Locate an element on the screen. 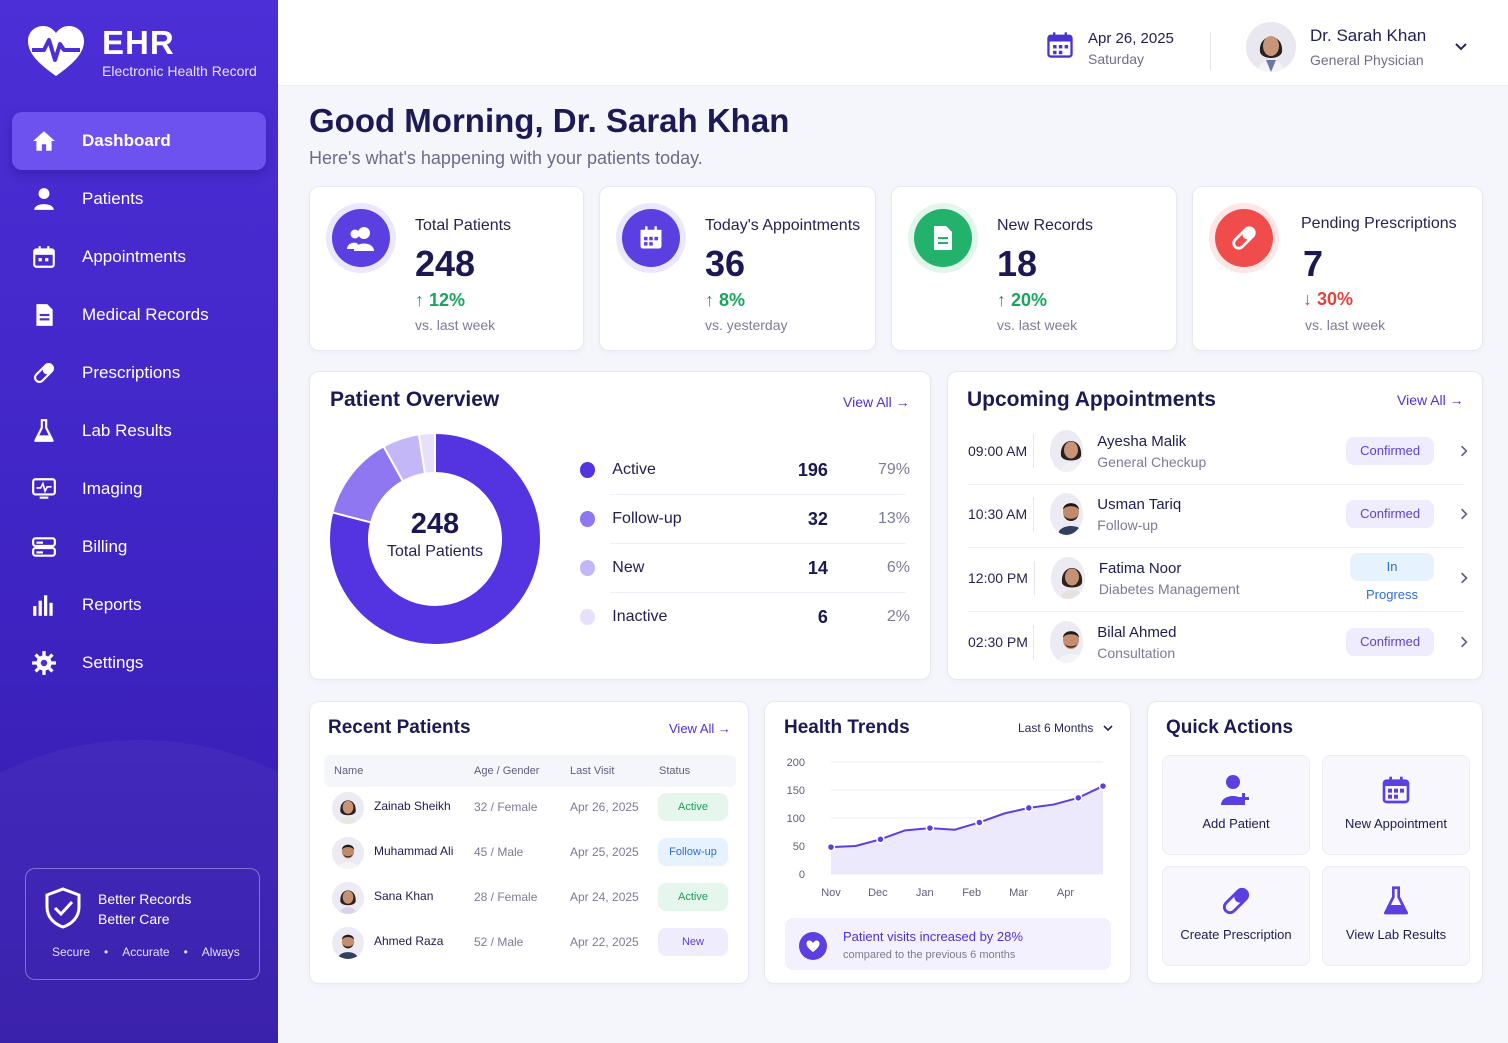  sidebar-item-lab-results: Lab Results is located at coordinates (139, 431).